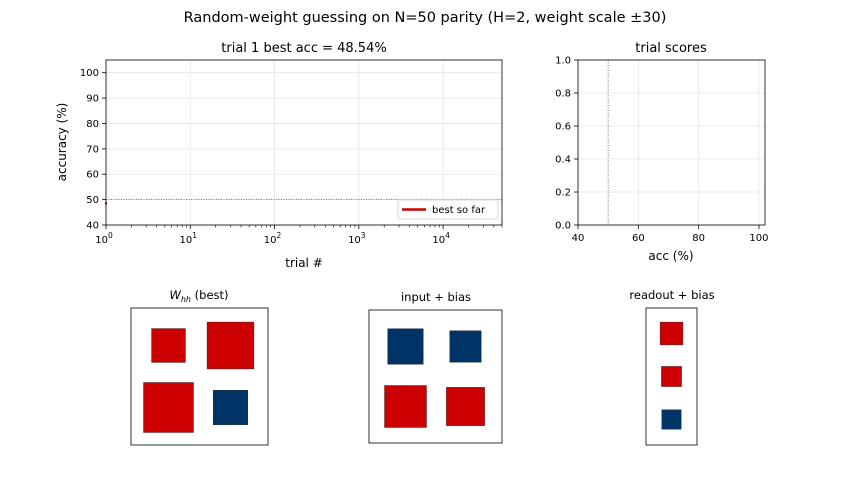 This screenshot has height=504, width=850. I want to click on input-cells, so click(434, 378).